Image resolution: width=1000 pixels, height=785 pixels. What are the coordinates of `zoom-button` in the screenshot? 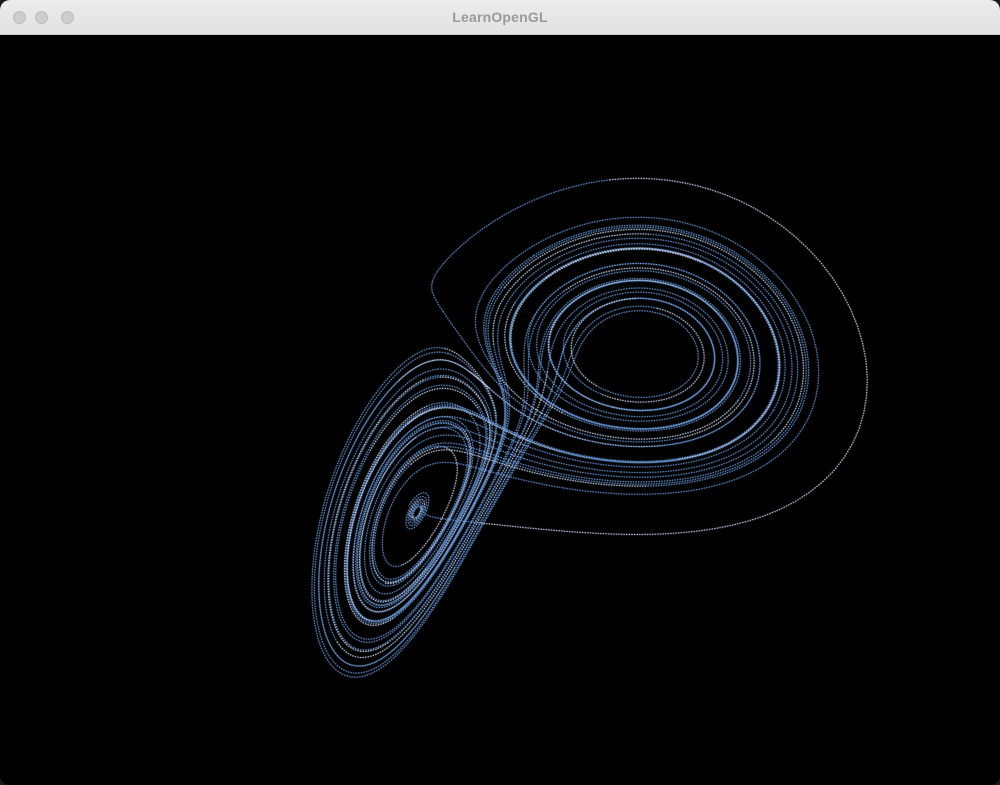 It's located at (67, 17).